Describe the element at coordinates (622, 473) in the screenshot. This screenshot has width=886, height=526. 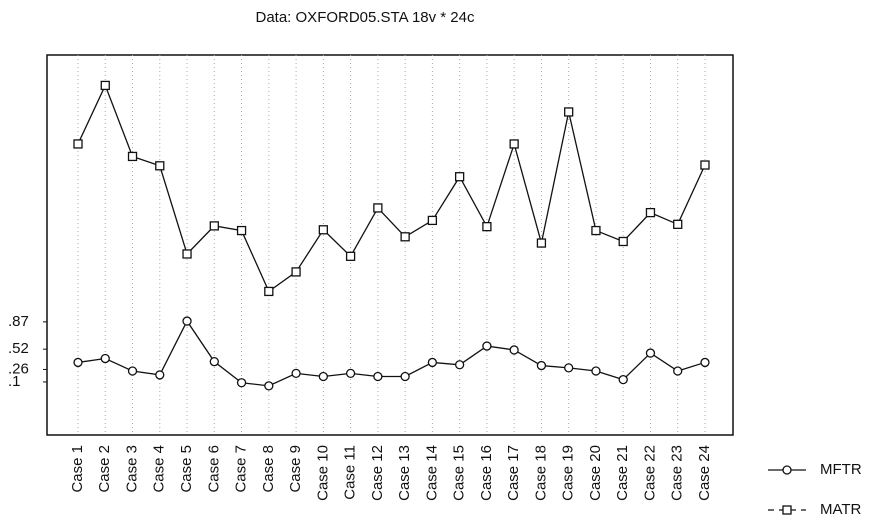
I see `x-tick-label: Case 21` at that location.